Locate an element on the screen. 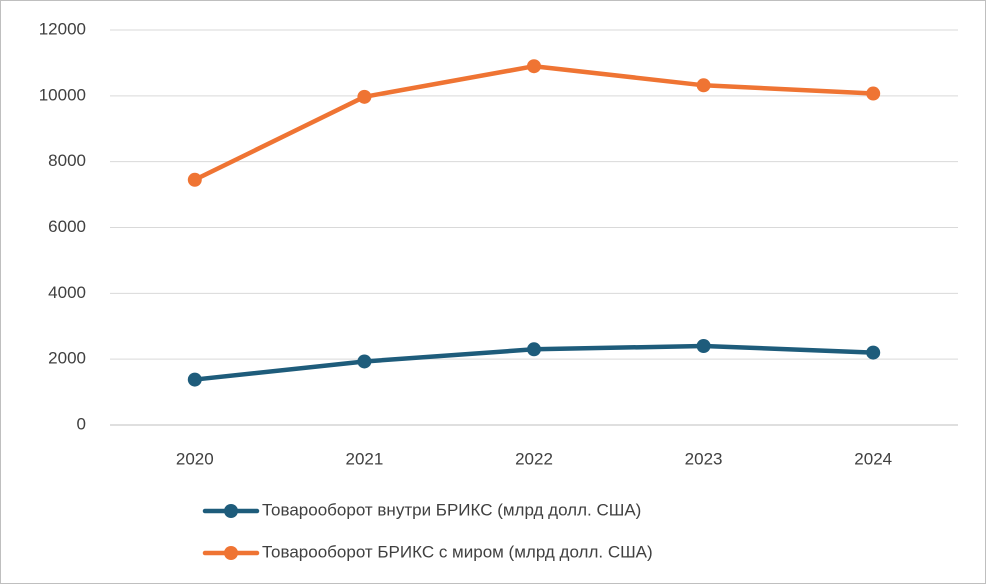 This screenshot has width=986, height=584. x-tick-label: 2022 is located at coordinates (534, 458).